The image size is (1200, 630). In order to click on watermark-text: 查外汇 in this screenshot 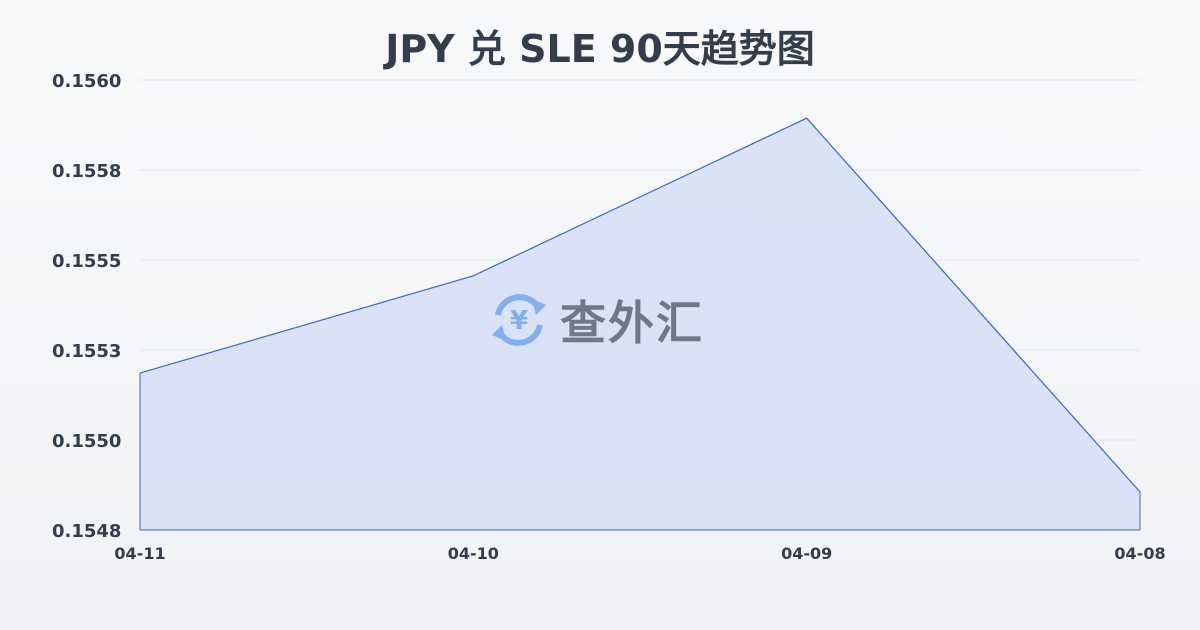, I will do `click(632, 323)`.